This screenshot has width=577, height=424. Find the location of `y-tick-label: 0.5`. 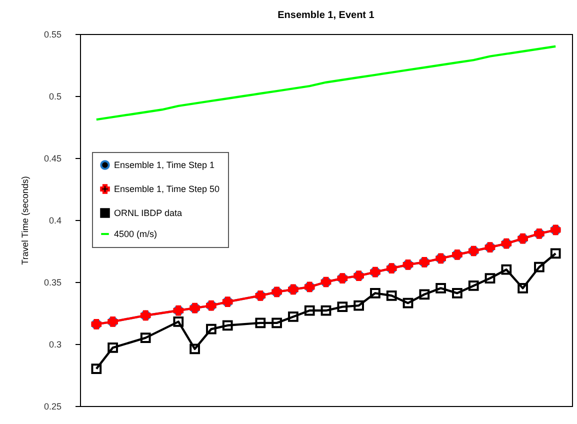

y-tick-label: 0.5 is located at coordinates (55, 97).